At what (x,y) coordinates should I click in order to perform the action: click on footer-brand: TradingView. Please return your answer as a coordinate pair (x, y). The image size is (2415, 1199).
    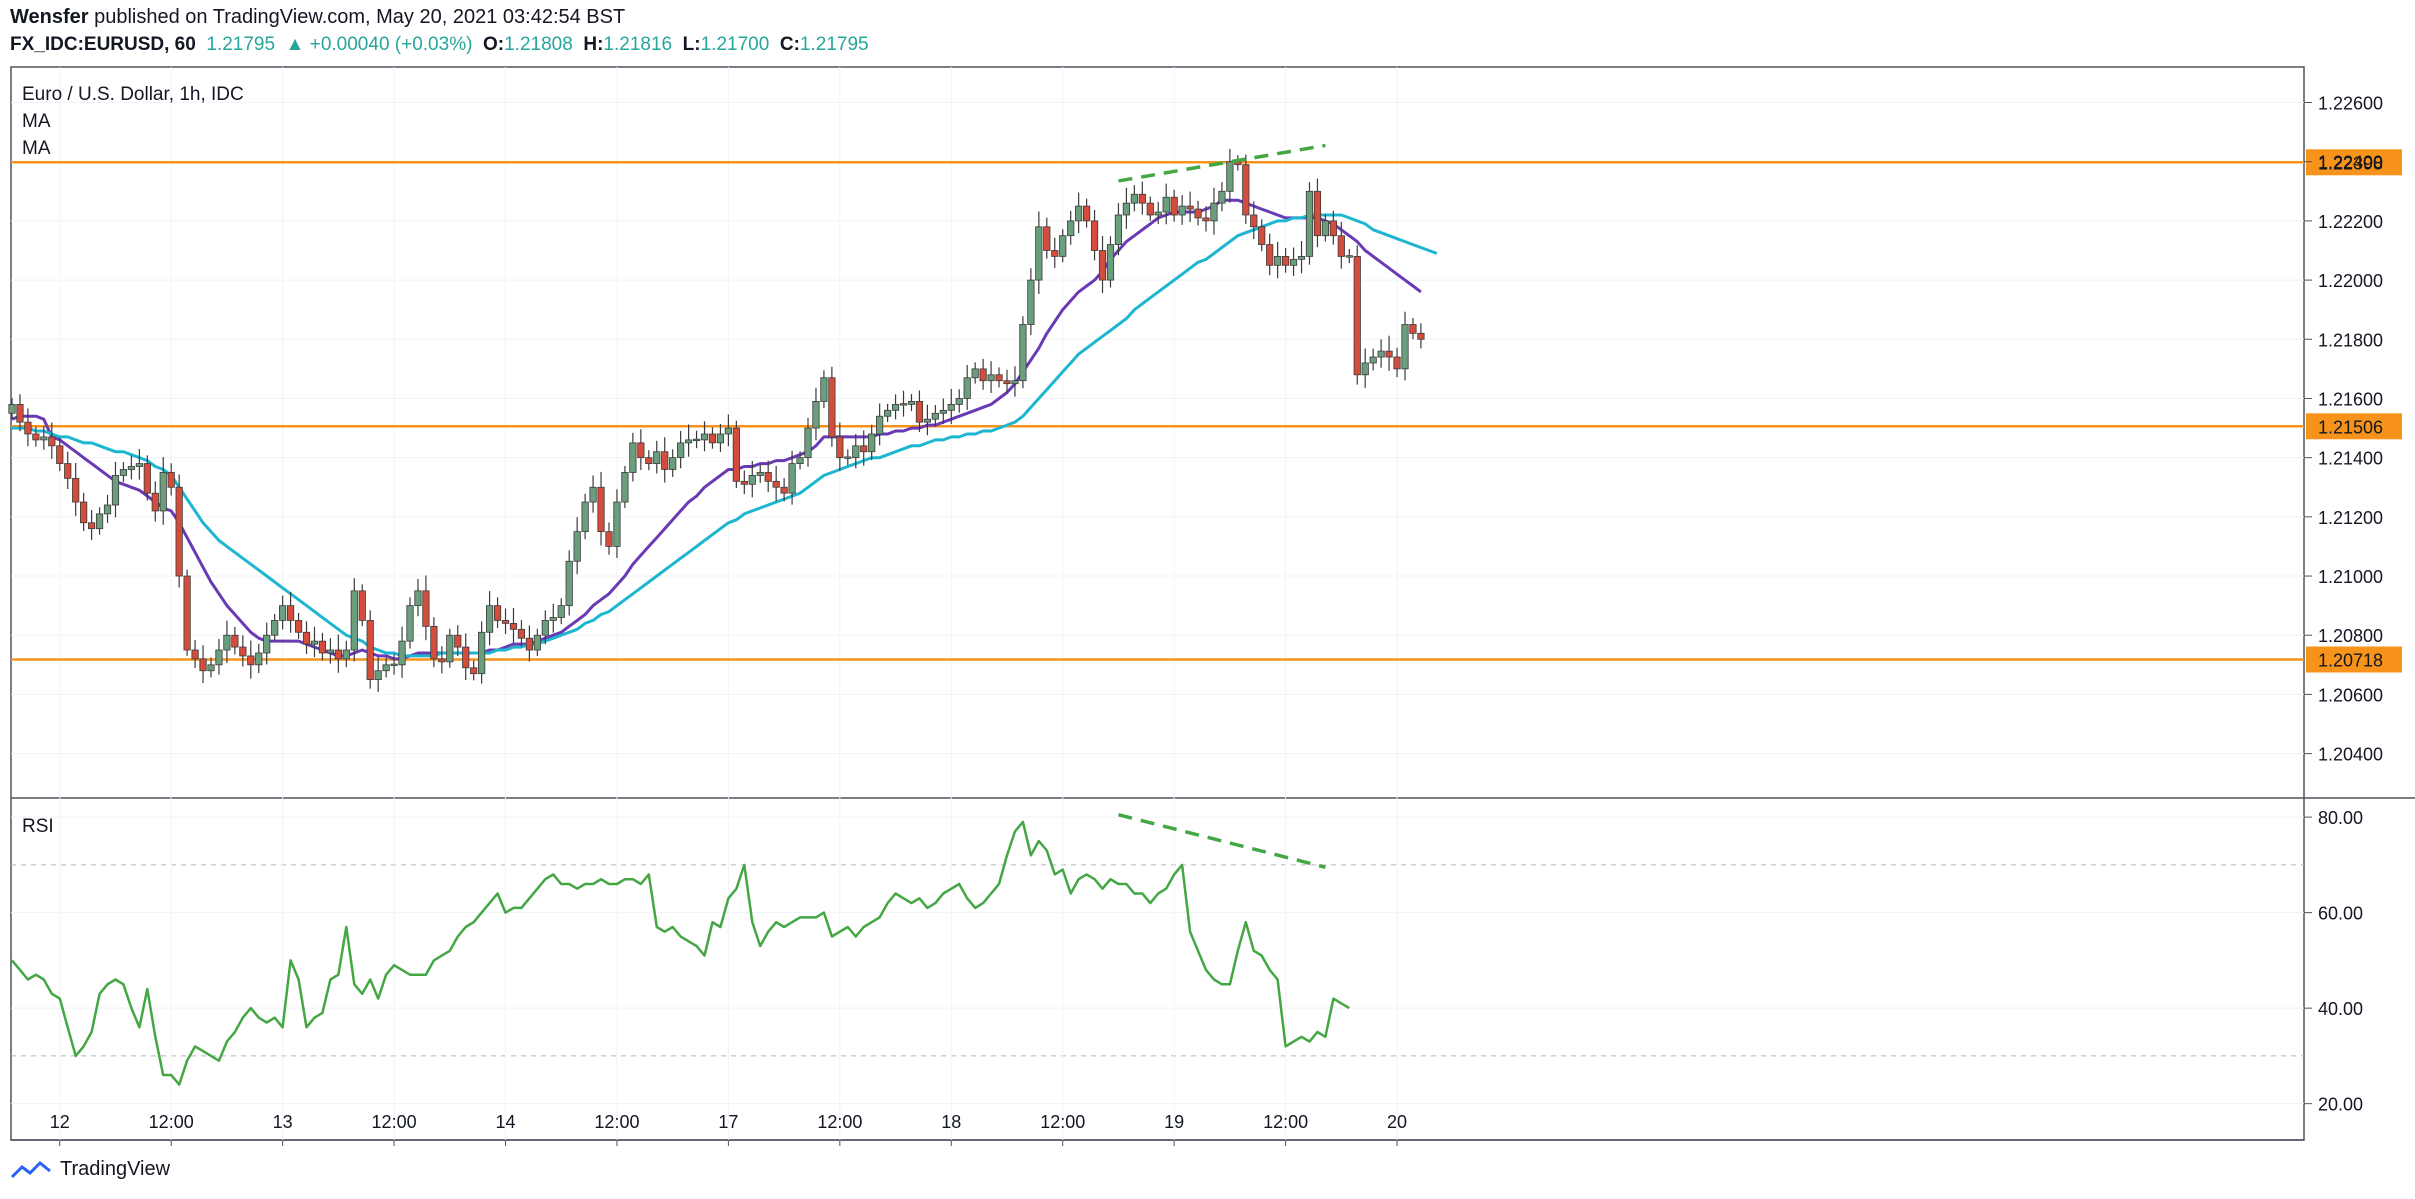
    Looking at the image, I should click on (90, 1169).